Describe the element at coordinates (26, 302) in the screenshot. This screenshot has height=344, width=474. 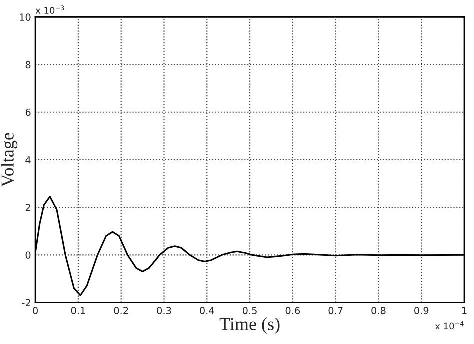
I see `y-tick-label: -2` at that location.